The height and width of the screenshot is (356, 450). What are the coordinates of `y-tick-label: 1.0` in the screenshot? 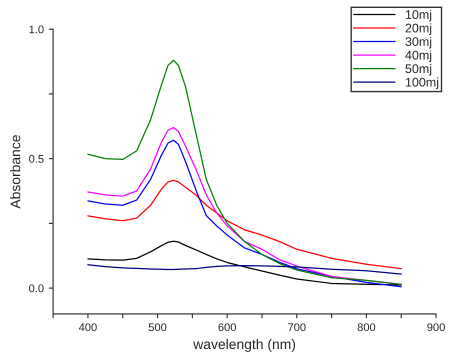 It's located at (36, 29).